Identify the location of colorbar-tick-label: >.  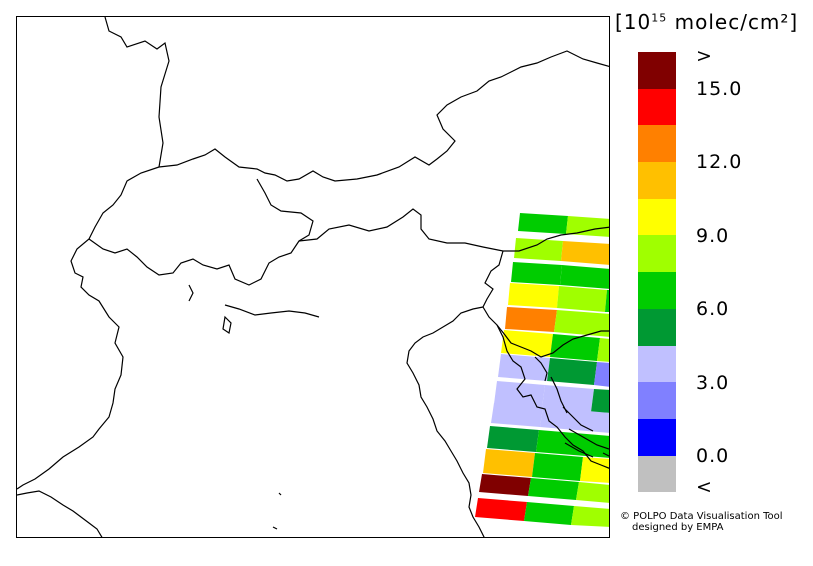
(704, 56).